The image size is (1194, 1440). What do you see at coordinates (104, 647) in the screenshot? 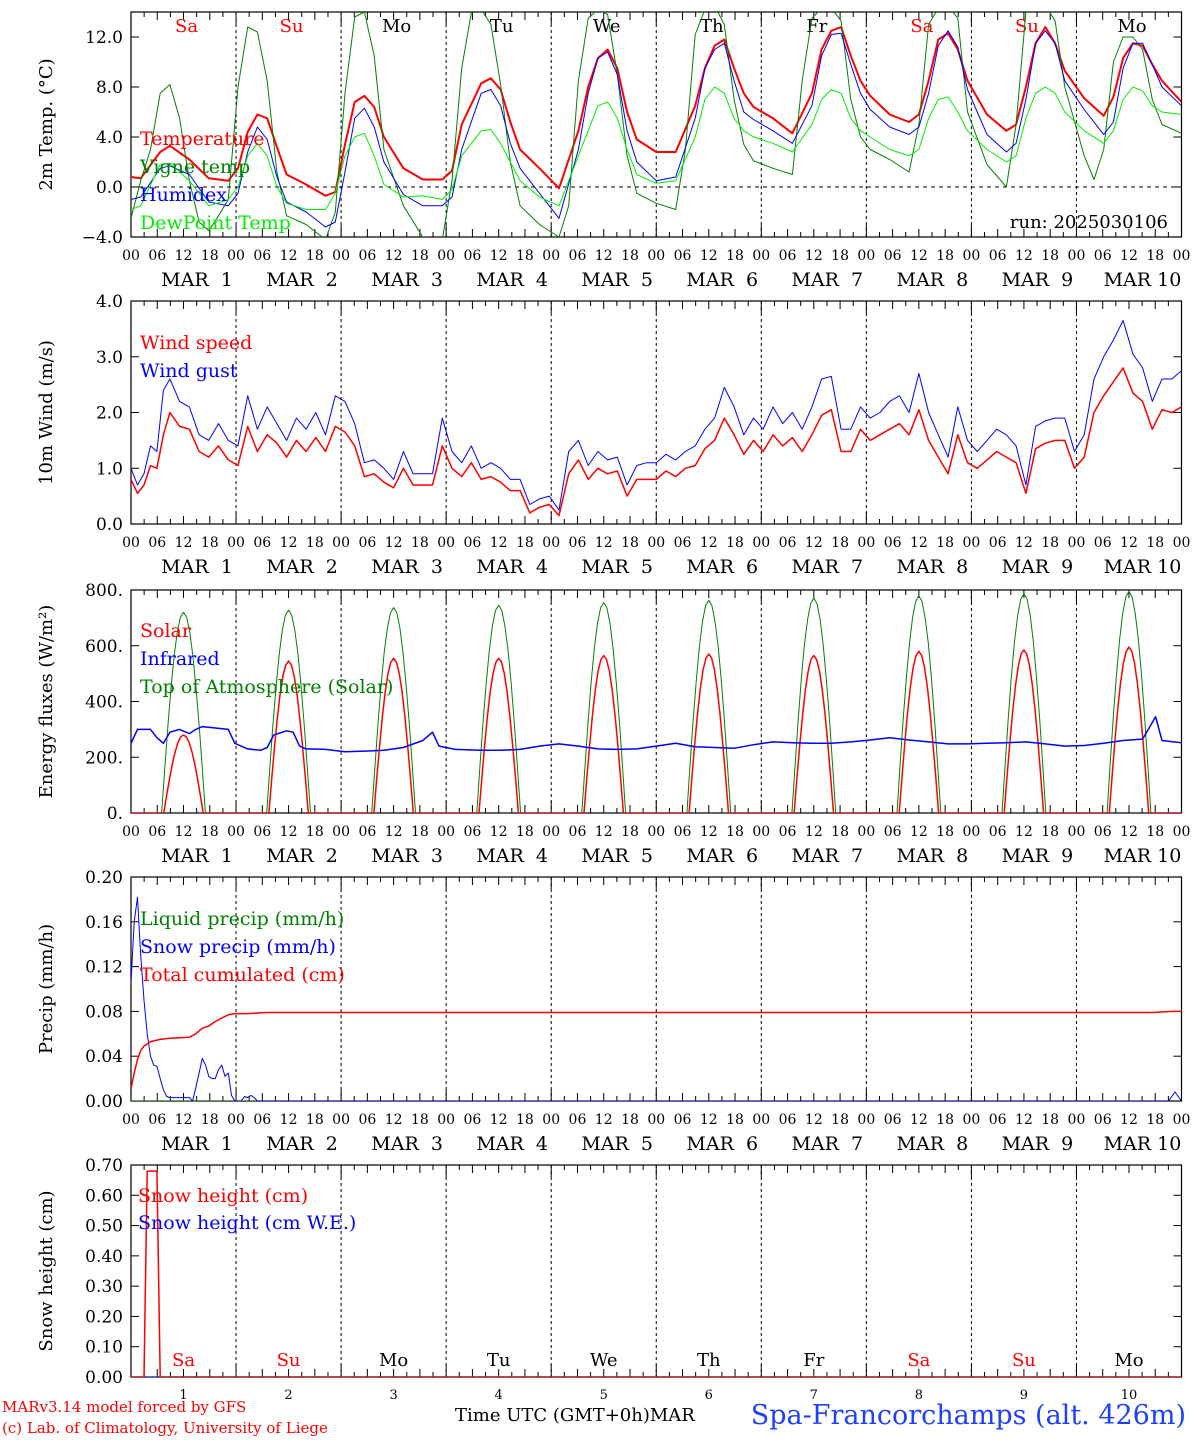
I see `y-tick-label: 600.` at bounding box center [104, 647].